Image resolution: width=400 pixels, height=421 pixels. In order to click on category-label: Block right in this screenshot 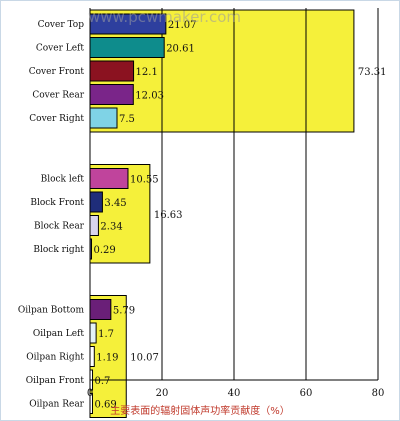, I will do `click(58, 250)`.